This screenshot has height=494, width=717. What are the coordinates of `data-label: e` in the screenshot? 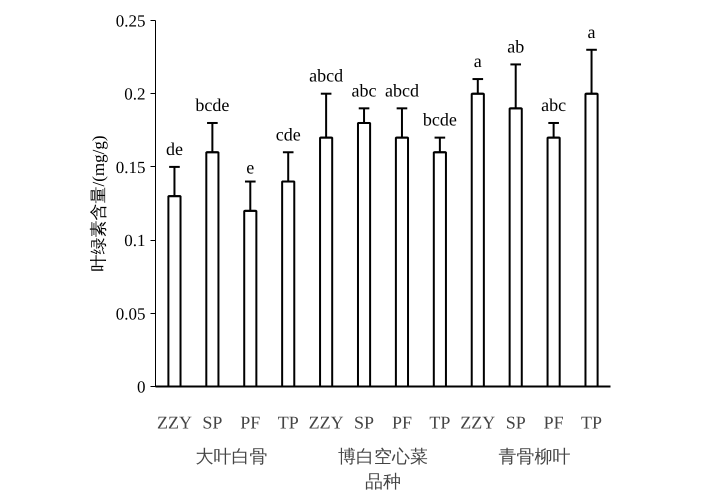 It's located at (250, 168).